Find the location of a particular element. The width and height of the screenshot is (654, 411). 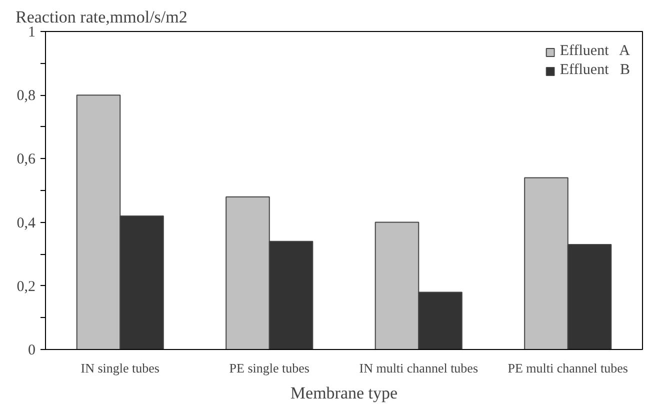

x-tick-label: IN single tubes is located at coordinates (120, 368).